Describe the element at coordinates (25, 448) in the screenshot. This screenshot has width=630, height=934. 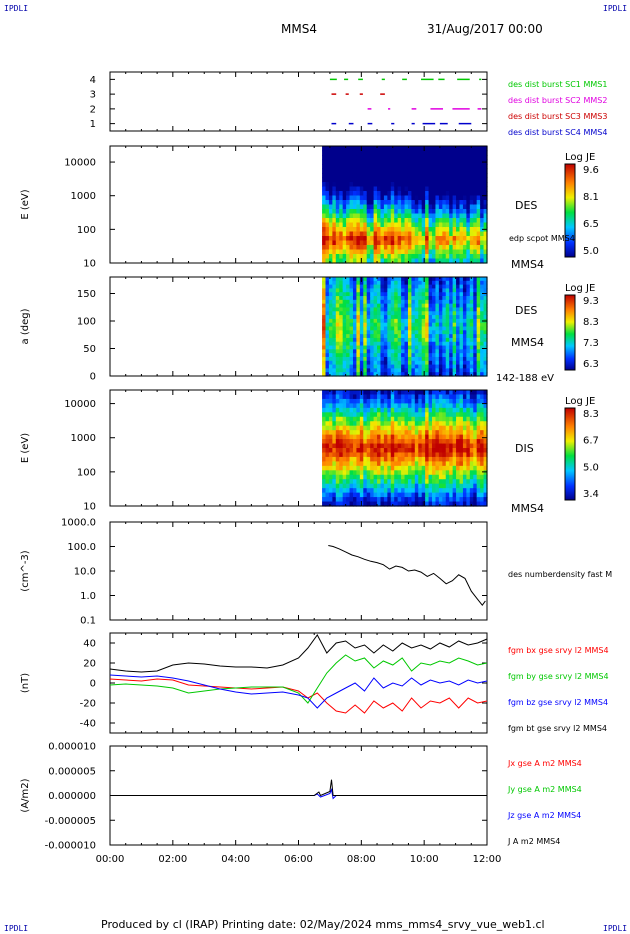
I see `panel-3-ylabel: E (eV)` at that location.